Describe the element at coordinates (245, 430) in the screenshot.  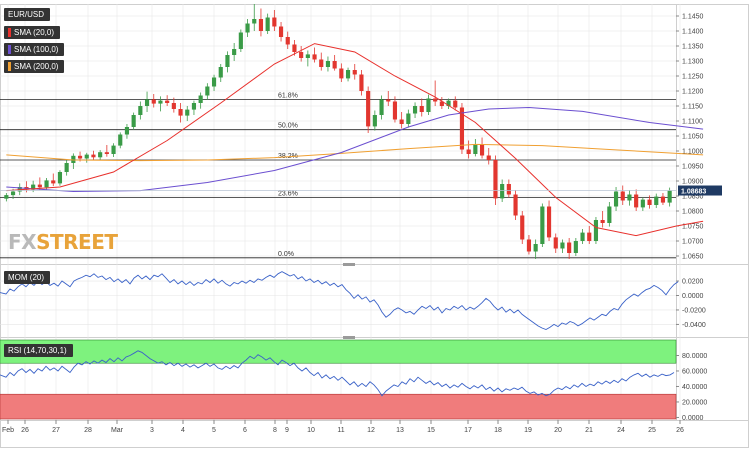
I see `x-tick-label-8: 6` at that location.